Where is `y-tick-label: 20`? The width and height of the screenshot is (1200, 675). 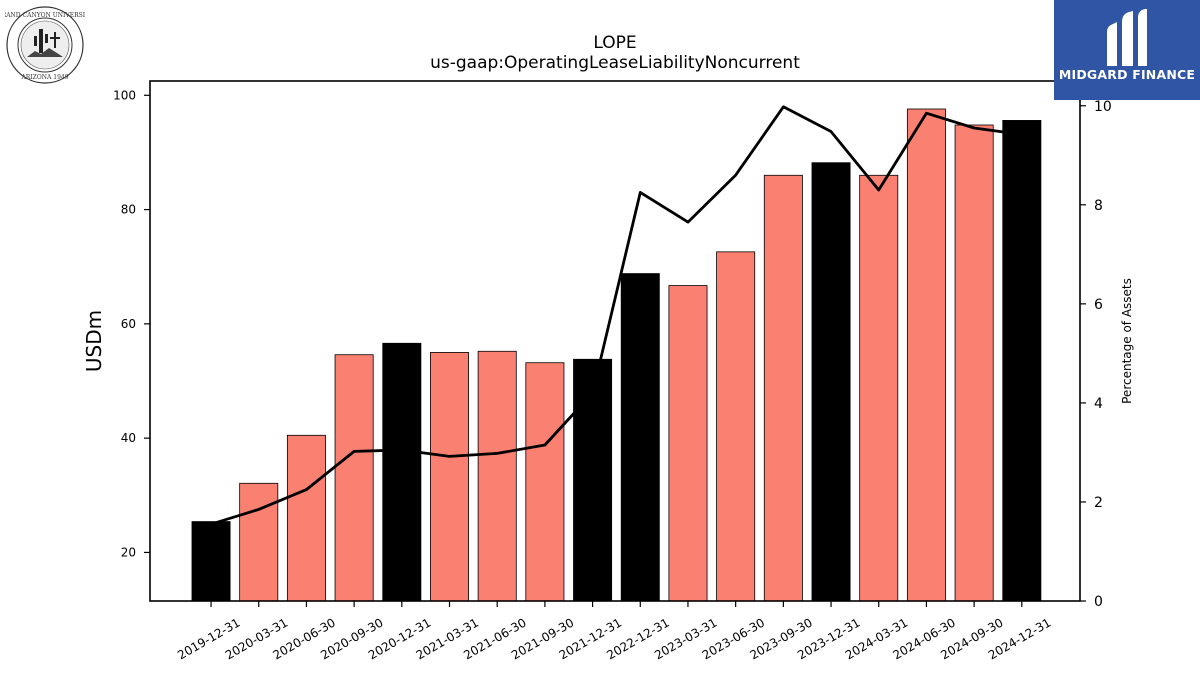
y-tick-label: 20 is located at coordinates (128, 552).